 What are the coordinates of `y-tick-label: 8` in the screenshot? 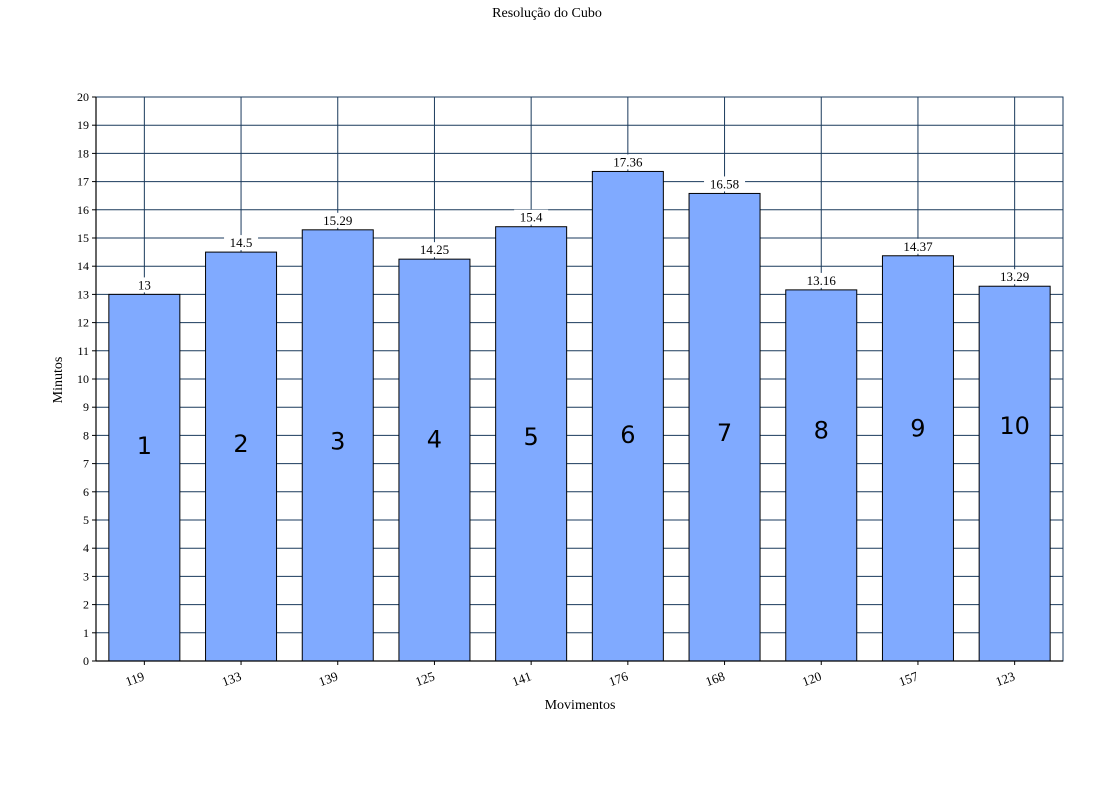 It's located at (86, 435).